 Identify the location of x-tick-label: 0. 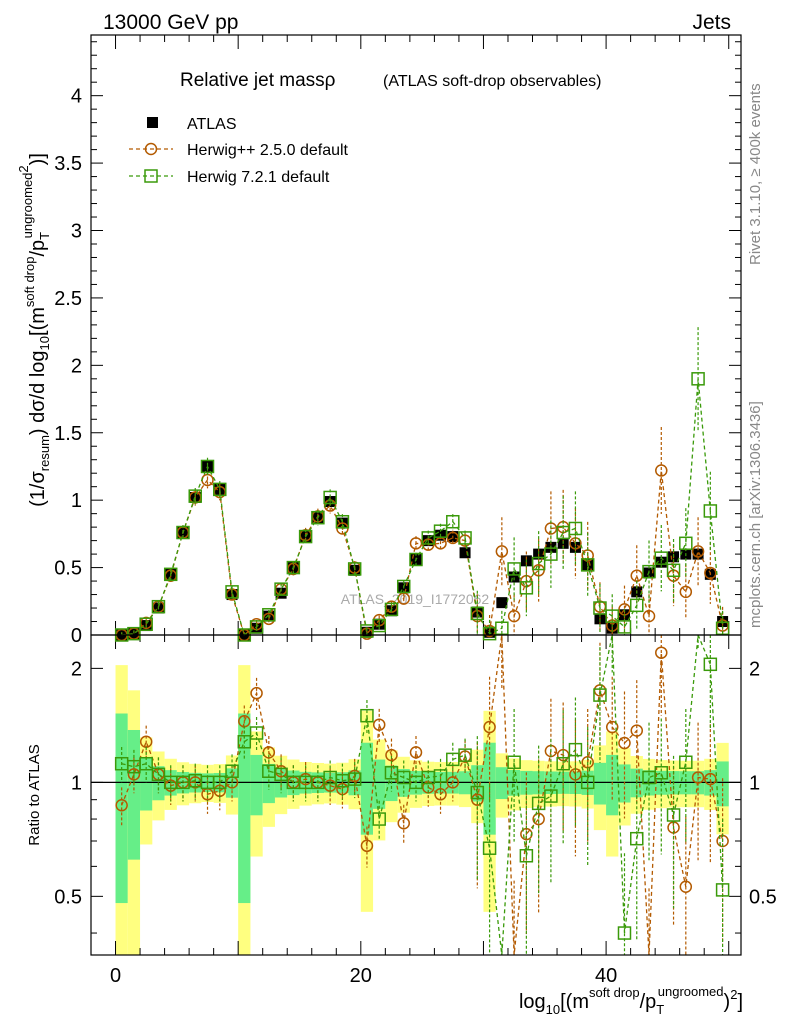
(115, 976).